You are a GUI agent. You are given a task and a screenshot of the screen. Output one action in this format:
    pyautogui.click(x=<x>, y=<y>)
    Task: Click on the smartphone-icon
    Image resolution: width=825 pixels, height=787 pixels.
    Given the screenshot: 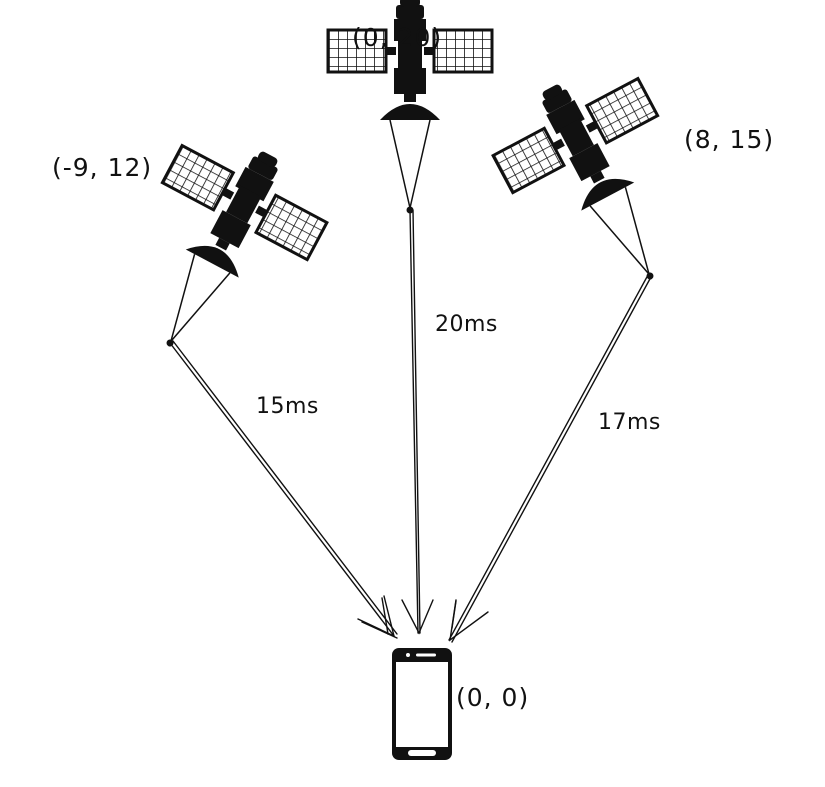 What is the action you would take?
    pyautogui.click(x=422, y=704)
    